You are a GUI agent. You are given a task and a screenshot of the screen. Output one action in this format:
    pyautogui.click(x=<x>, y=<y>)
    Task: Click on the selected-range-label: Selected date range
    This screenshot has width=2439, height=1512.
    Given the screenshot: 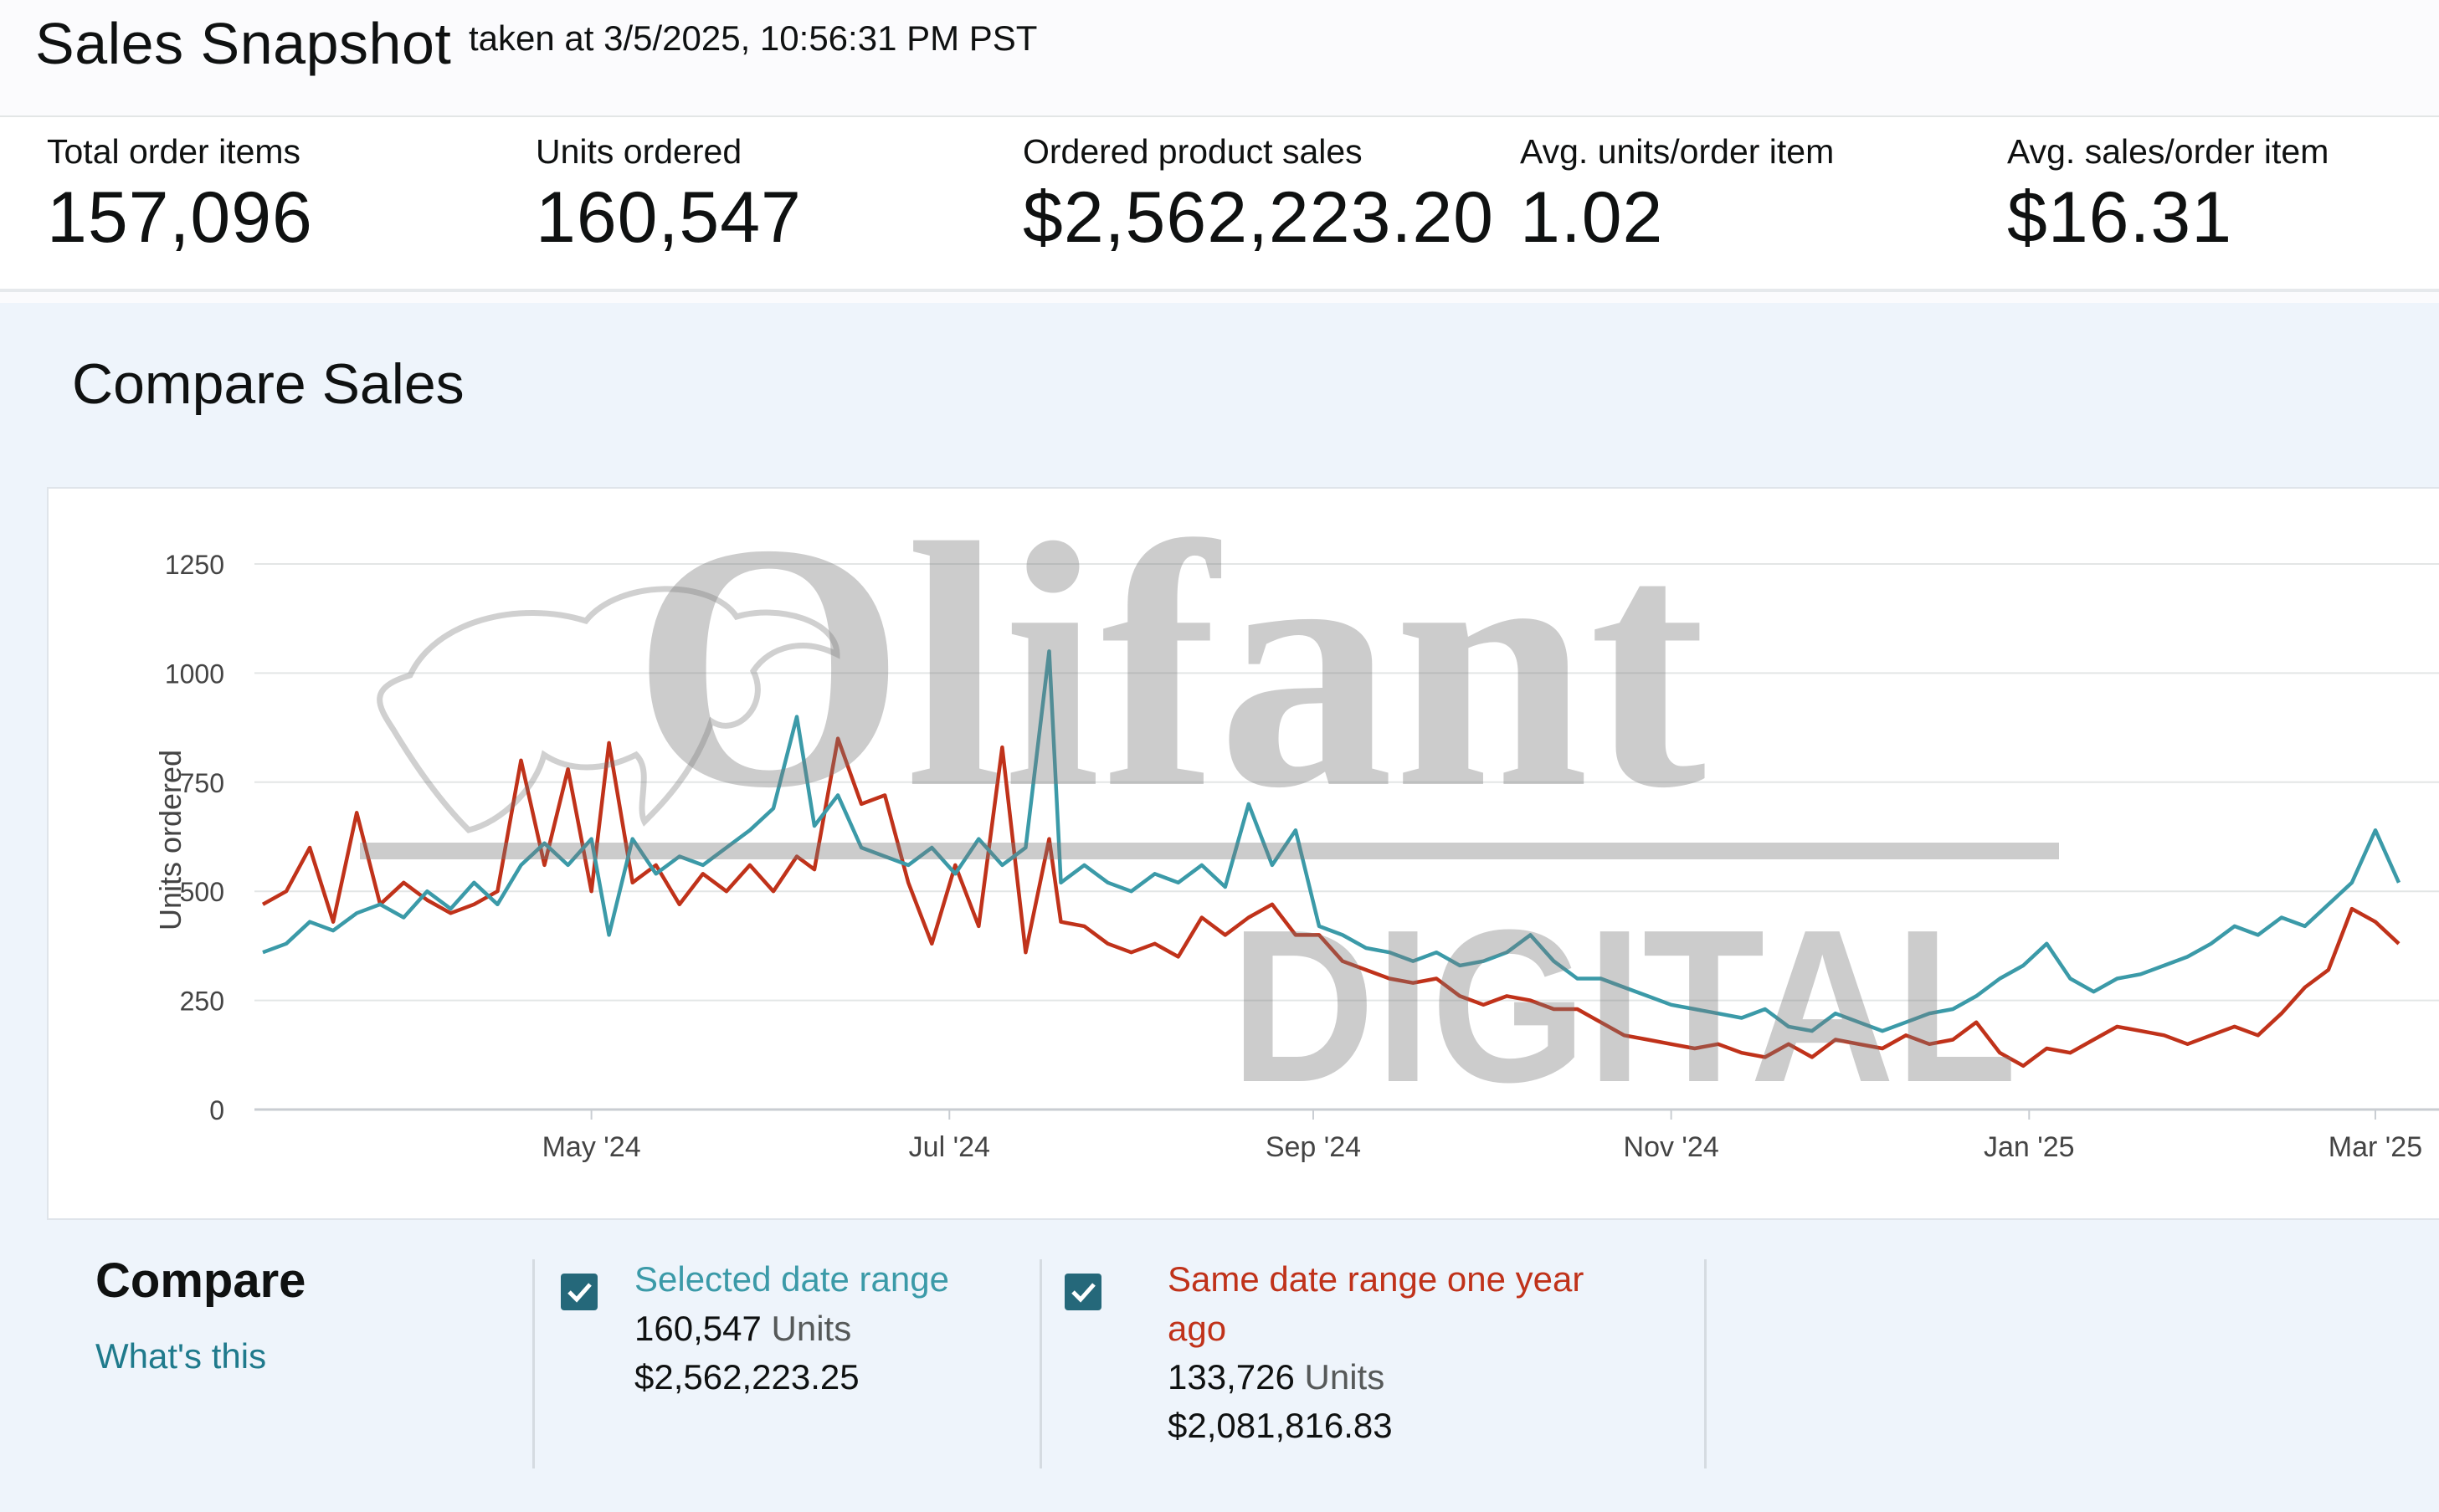 What is the action you would take?
    pyautogui.click(x=791, y=1279)
    